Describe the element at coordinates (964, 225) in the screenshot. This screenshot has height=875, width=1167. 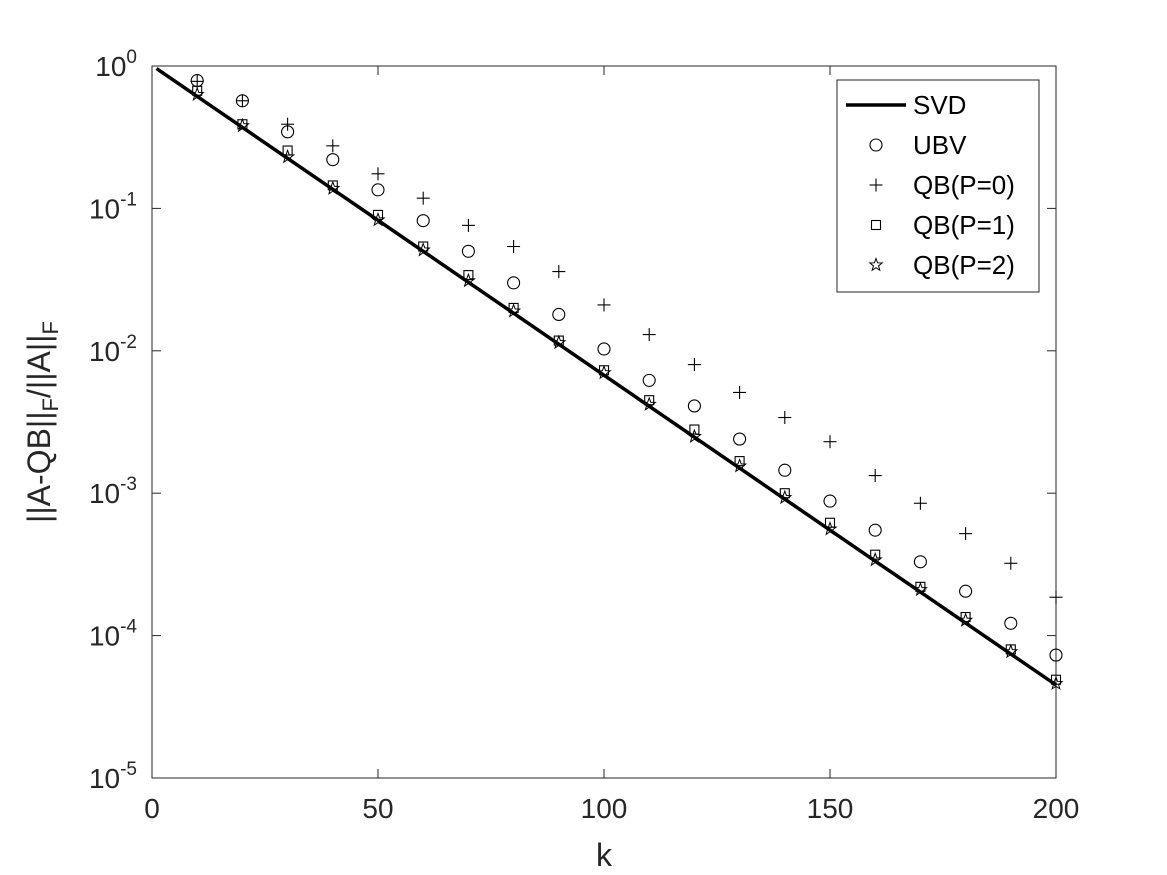
I see `legend-label: QB(P=1)` at that location.